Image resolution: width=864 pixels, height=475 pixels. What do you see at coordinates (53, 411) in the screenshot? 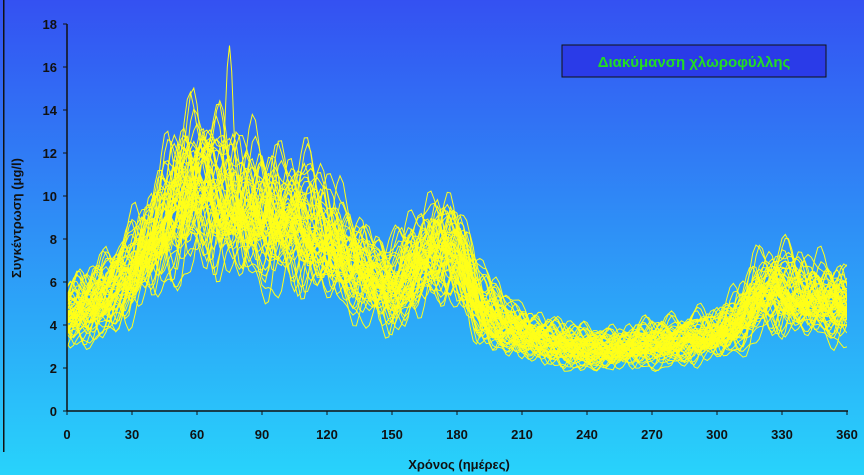
I see `y-tick-label: 0` at bounding box center [53, 411].